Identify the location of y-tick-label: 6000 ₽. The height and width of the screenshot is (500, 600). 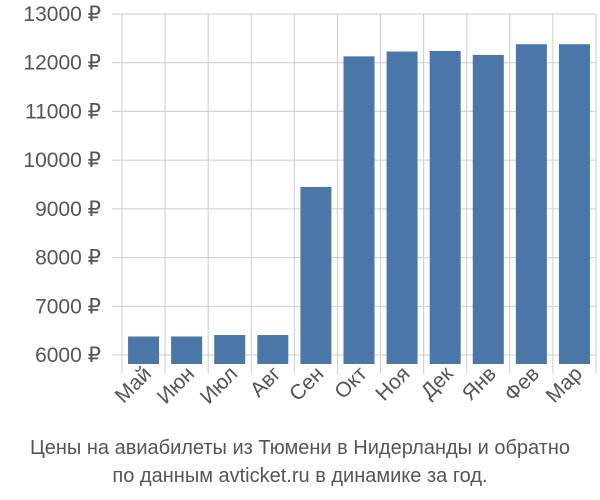
(68, 355).